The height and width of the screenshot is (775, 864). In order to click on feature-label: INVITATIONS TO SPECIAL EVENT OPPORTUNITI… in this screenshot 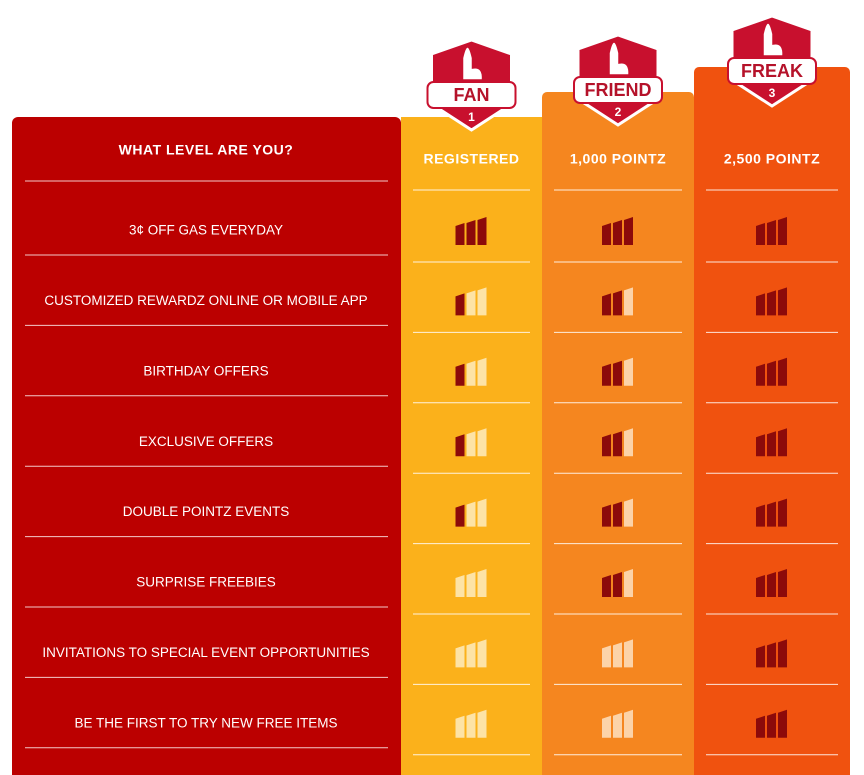, I will do `click(205, 652)`.